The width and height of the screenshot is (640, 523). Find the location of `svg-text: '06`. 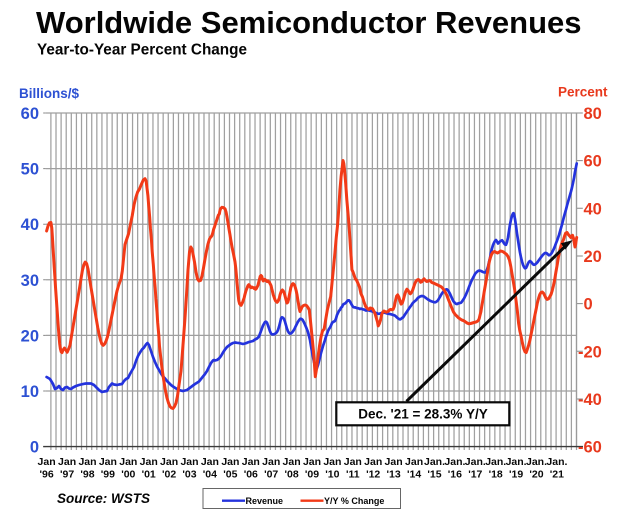

svg-text: '06 is located at coordinates (251, 475).